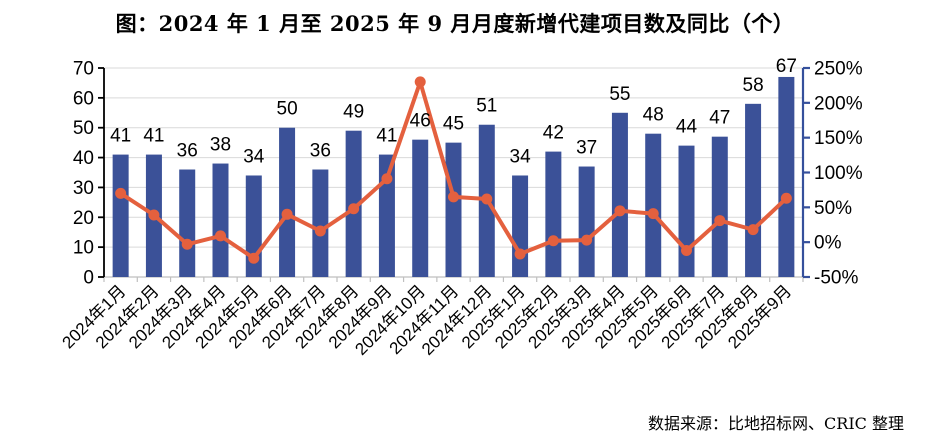 The width and height of the screenshot is (930, 445). What do you see at coordinates (753, 230) in the screenshot?
I see `yoy-point-2025年8月` at bounding box center [753, 230].